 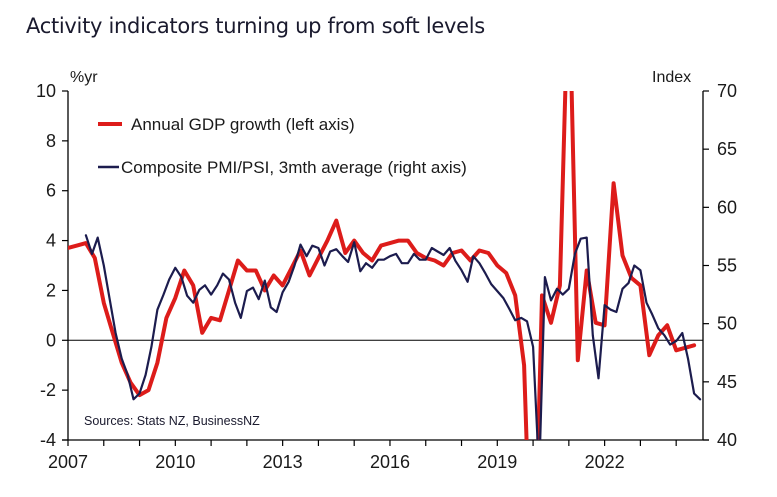 I want to click on x-tick-label: 2010, so click(x=175, y=462).